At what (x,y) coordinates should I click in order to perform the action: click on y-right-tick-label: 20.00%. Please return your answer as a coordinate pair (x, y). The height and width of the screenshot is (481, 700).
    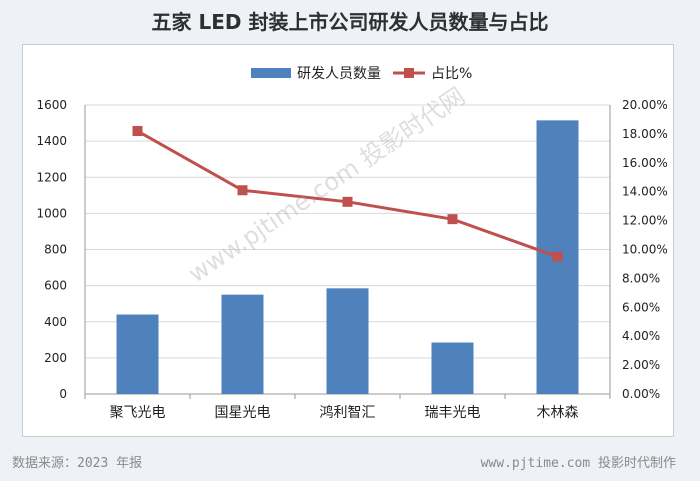
    Looking at the image, I should click on (645, 105).